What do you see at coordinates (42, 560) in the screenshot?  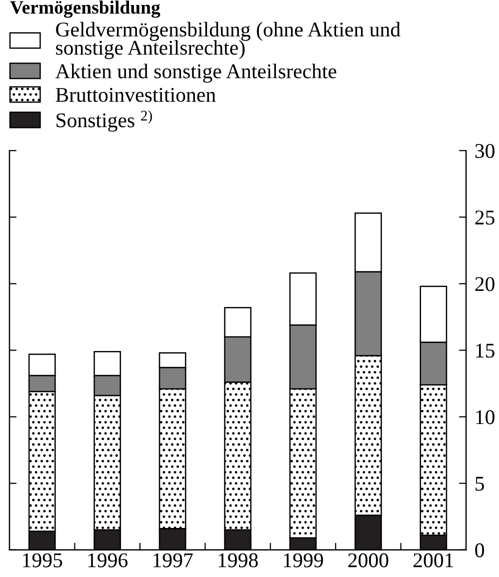 I see `x-tick-label: 1995` at bounding box center [42, 560].